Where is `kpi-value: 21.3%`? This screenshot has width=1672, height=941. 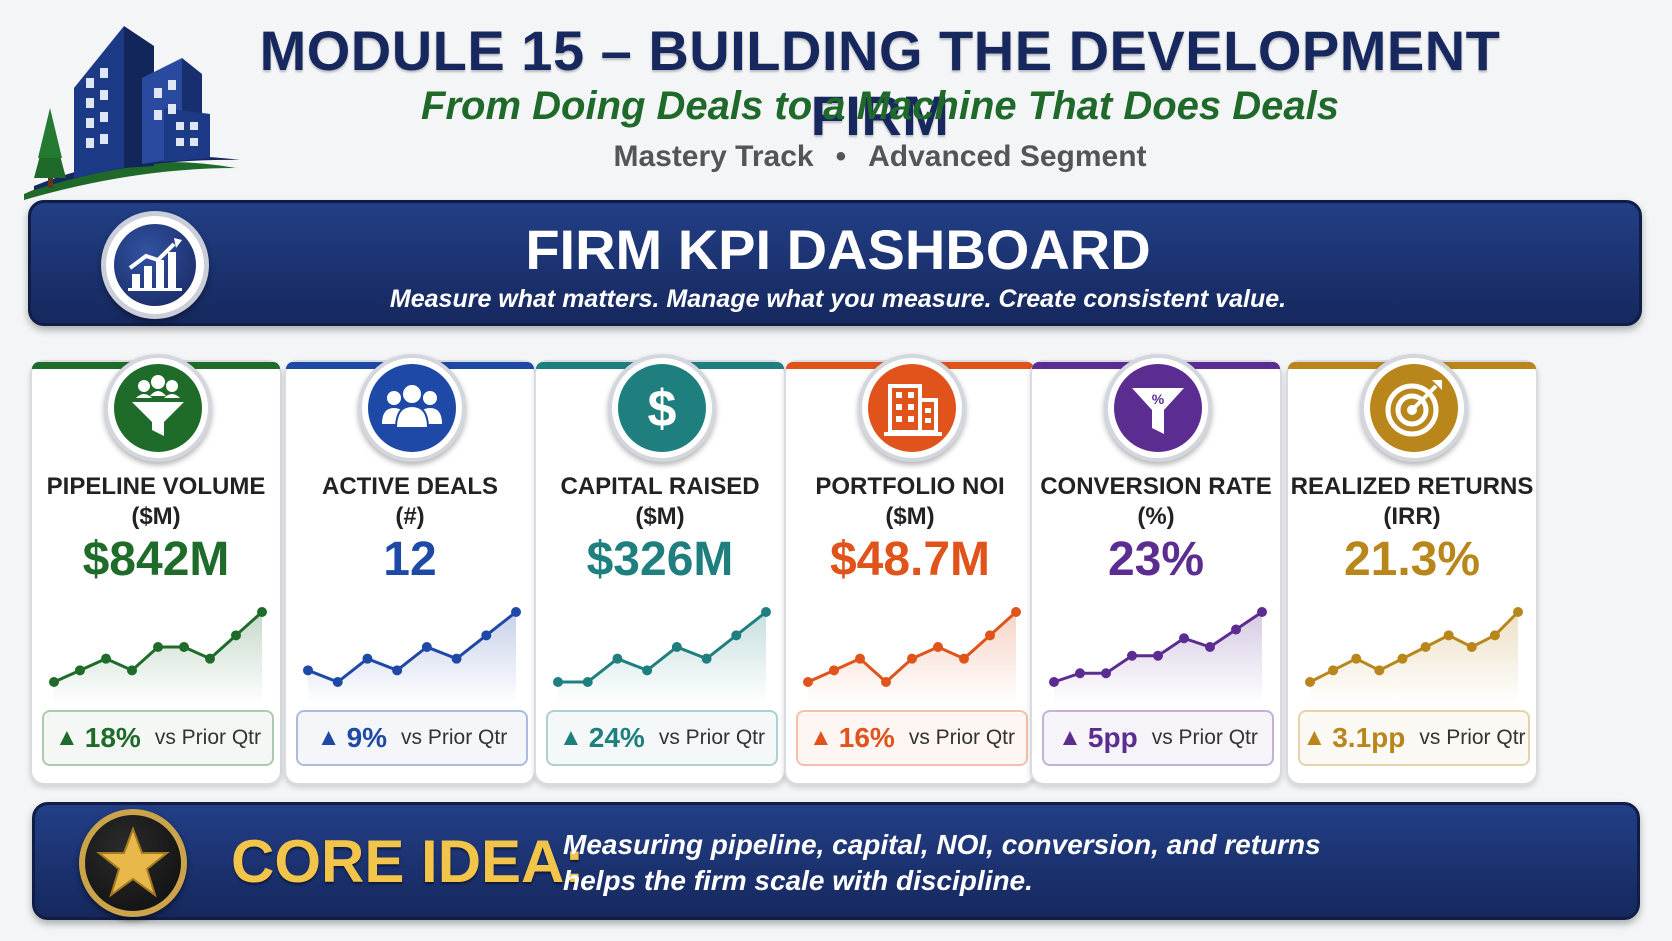 kpi-value: 21.3% is located at coordinates (1412, 559).